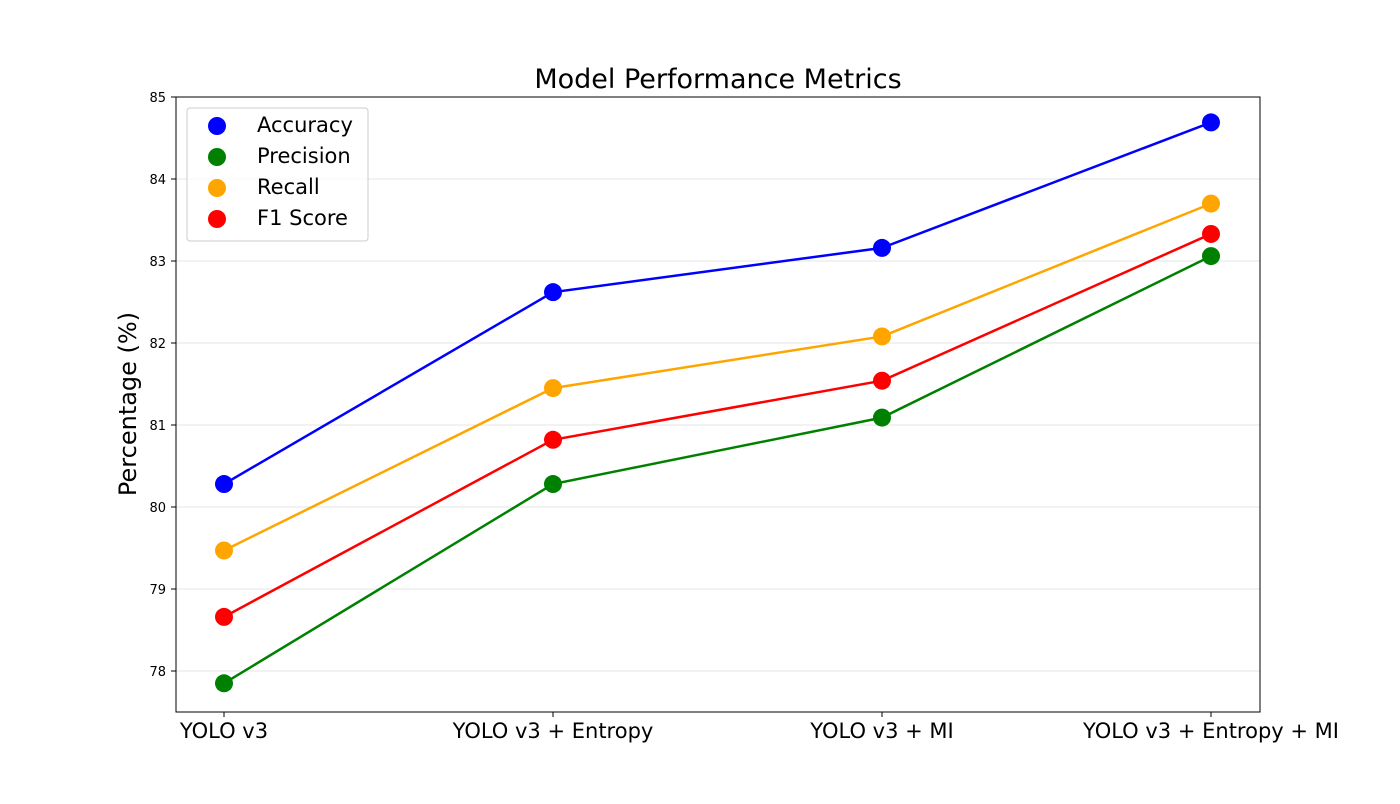 The width and height of the screenshot is (1400, 804). Describe the element at coordinates (288, 187) in the screenshot. I see `legend-label: Recall` at that location.